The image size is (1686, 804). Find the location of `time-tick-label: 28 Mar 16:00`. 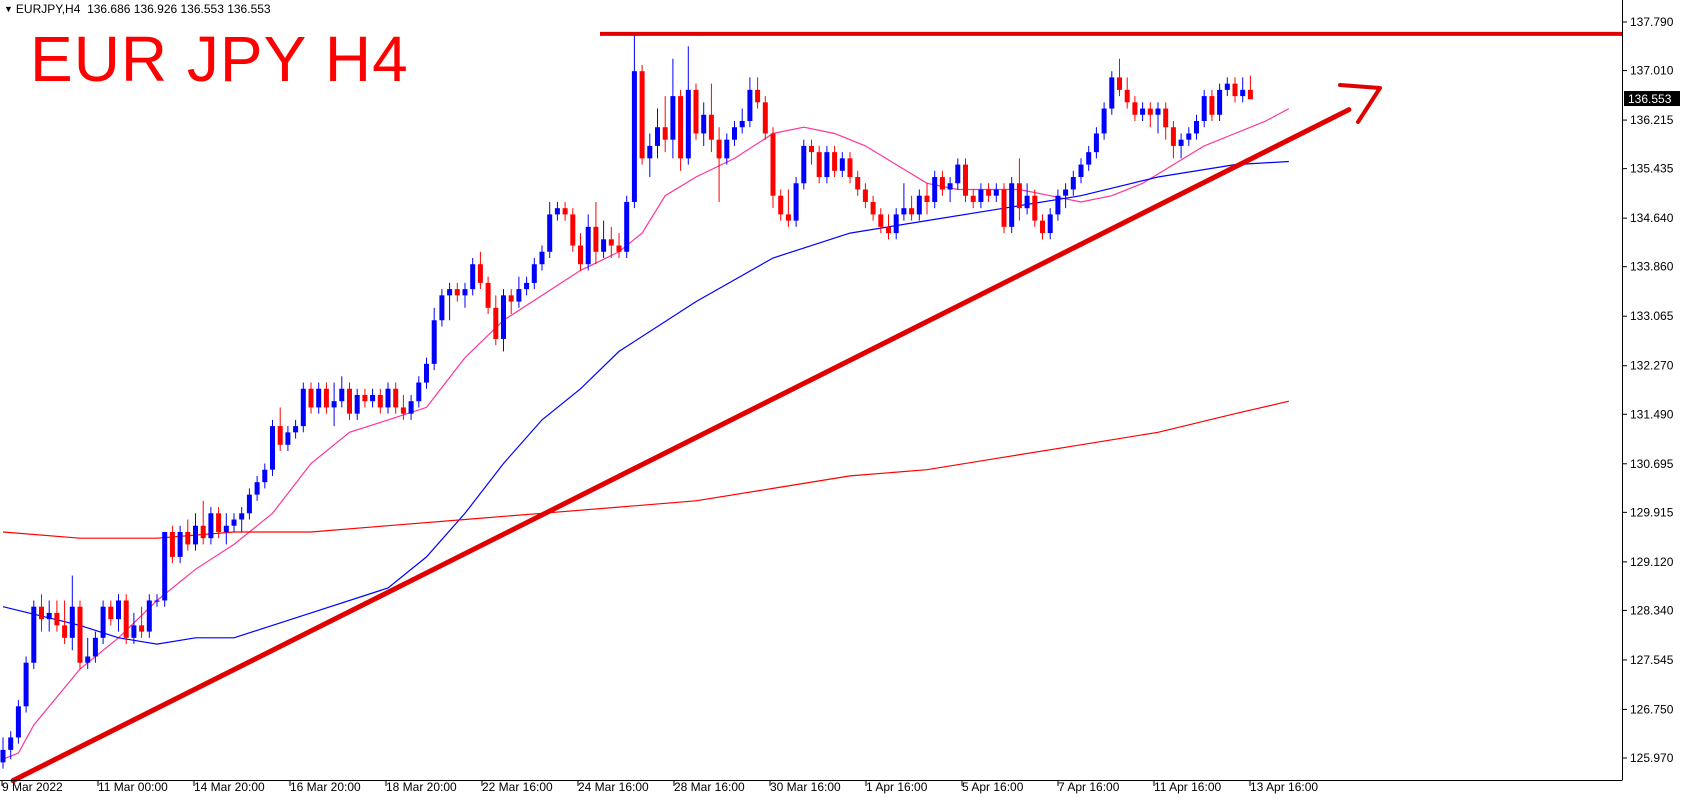

time-tick-label: 28 Mar 16:00 is located at coordinates (709, 787).